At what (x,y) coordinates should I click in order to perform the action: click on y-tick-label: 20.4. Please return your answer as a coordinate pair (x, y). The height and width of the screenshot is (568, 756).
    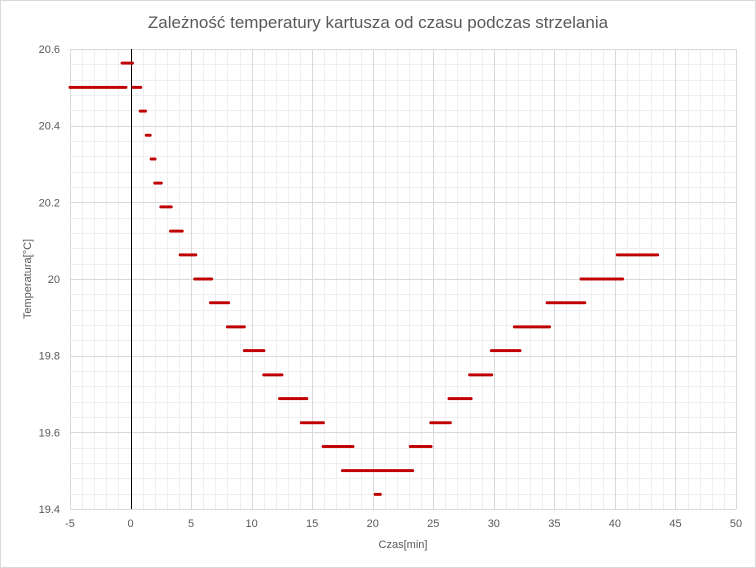
    Looking at the image, I should click on (49, 127).